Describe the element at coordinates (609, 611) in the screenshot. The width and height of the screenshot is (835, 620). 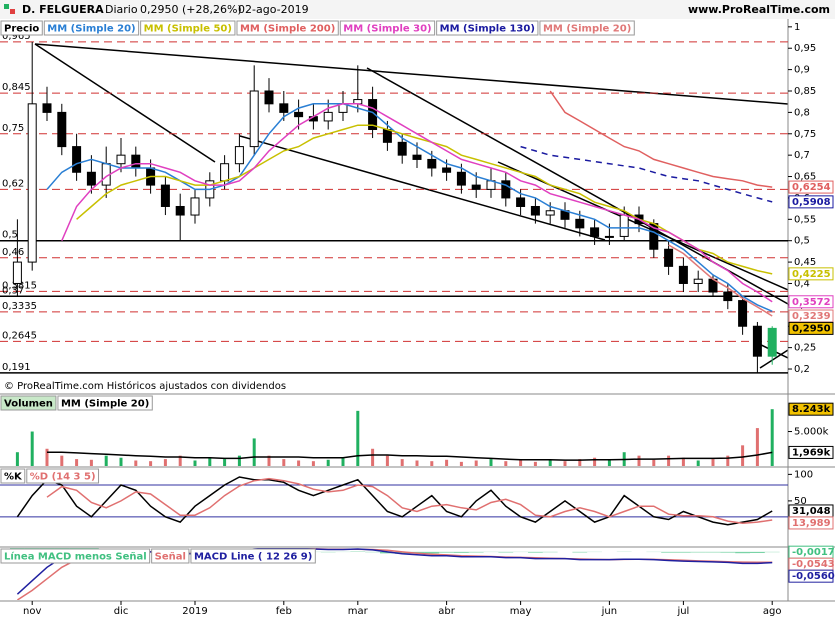
I see `x-tick-label: jun` at that location.